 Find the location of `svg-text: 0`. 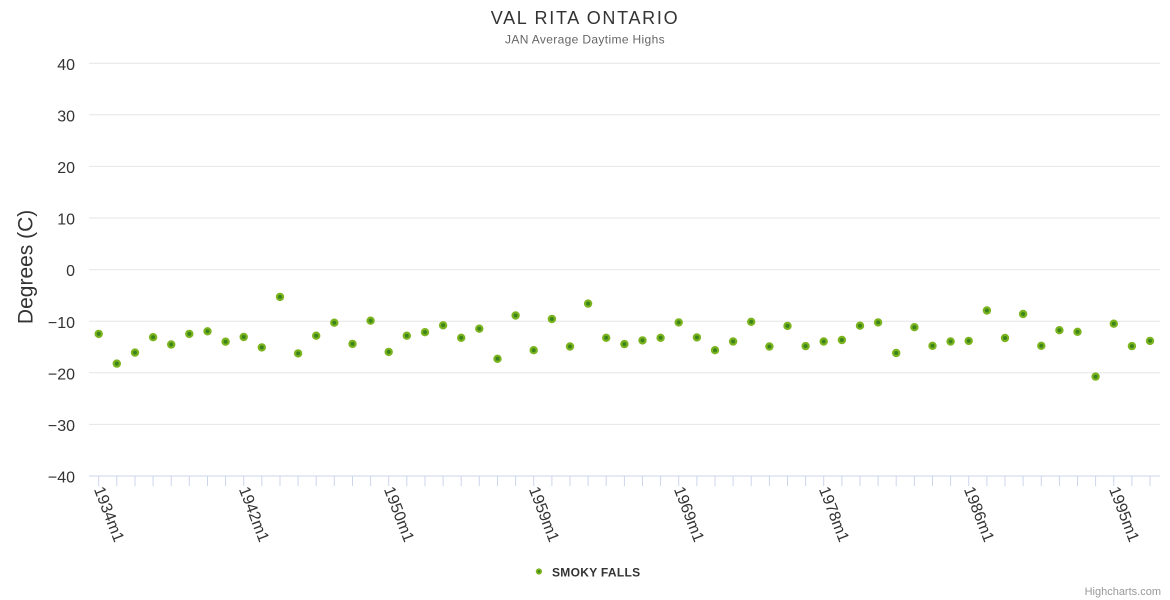

svg-text: 0 is located at coordinates (70, 271).